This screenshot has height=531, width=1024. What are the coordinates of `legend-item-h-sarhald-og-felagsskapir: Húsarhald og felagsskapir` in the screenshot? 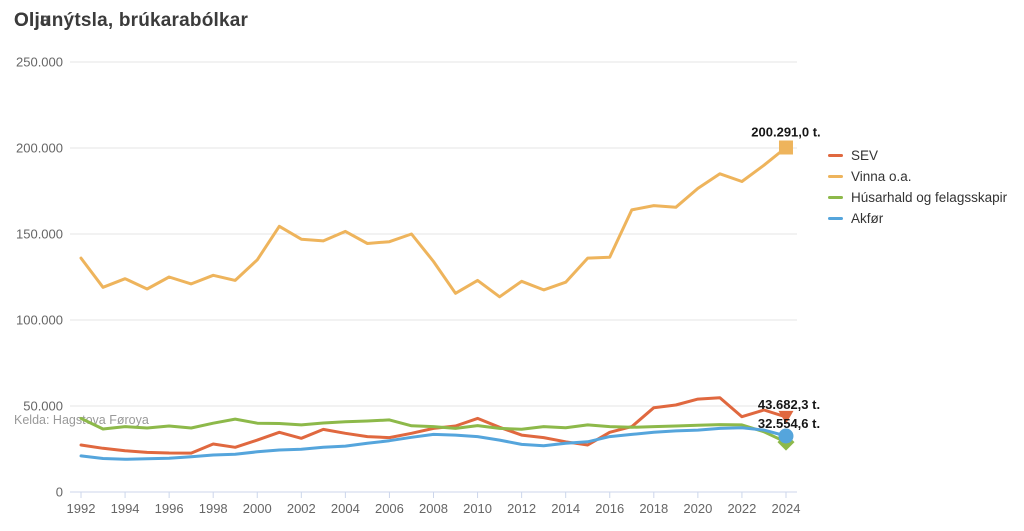 It's located at (917, 197).